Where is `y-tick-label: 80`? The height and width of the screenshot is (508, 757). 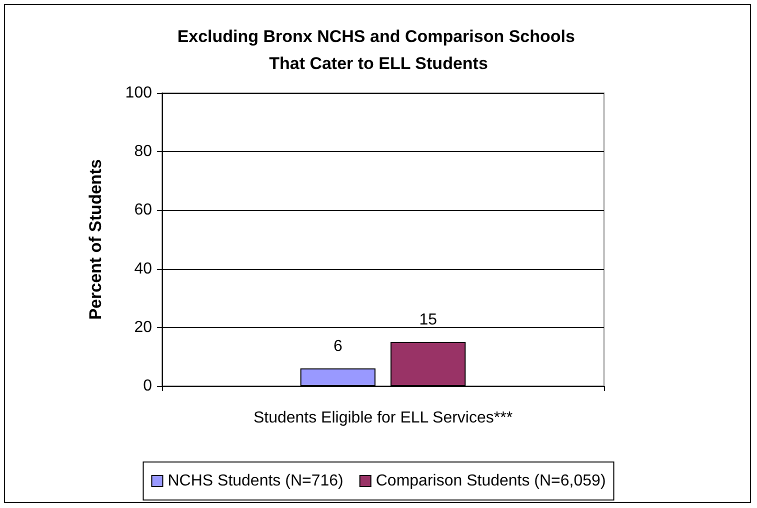 y-tick-label: 80 is located at coordinates (143, 151).